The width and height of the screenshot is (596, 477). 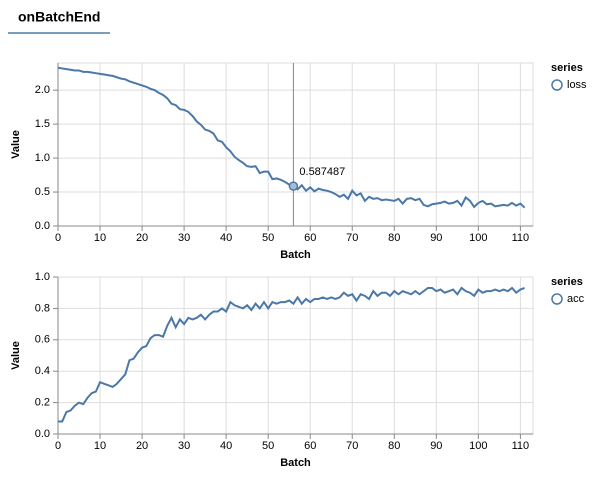 I want to click on y-tick-label: 0.4, so click(x=42, y=371).